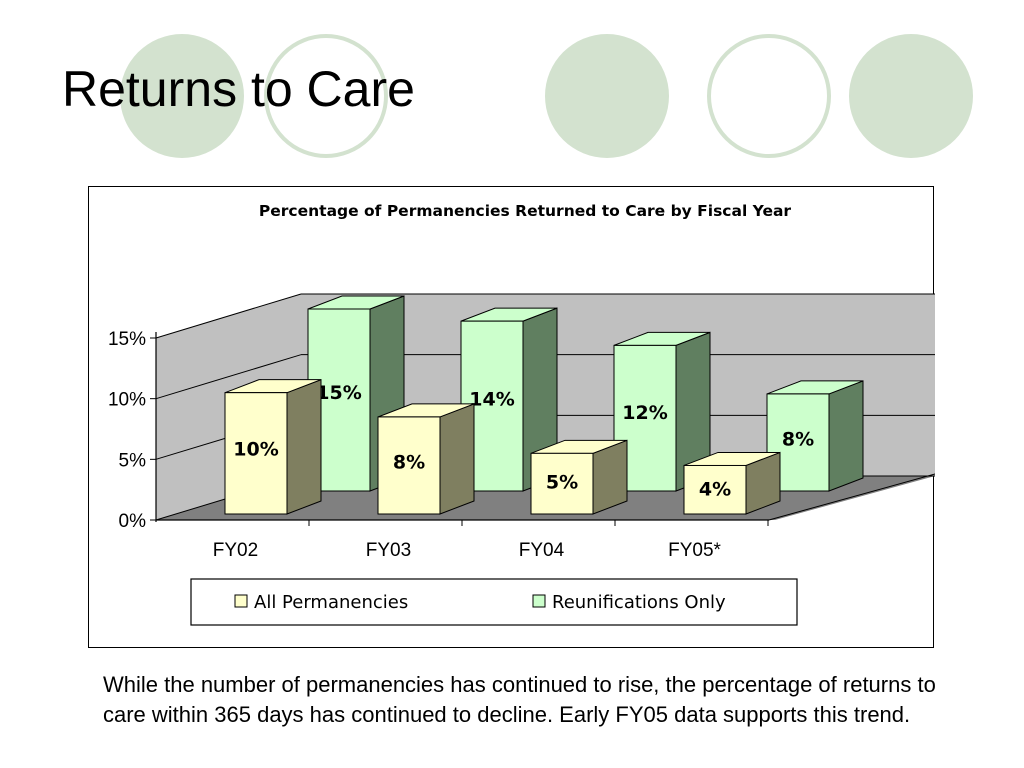  What do you see at coordinates (255, 449) in the screenshot?
I see `data-label: 10%` at bounding box center [255, 449].